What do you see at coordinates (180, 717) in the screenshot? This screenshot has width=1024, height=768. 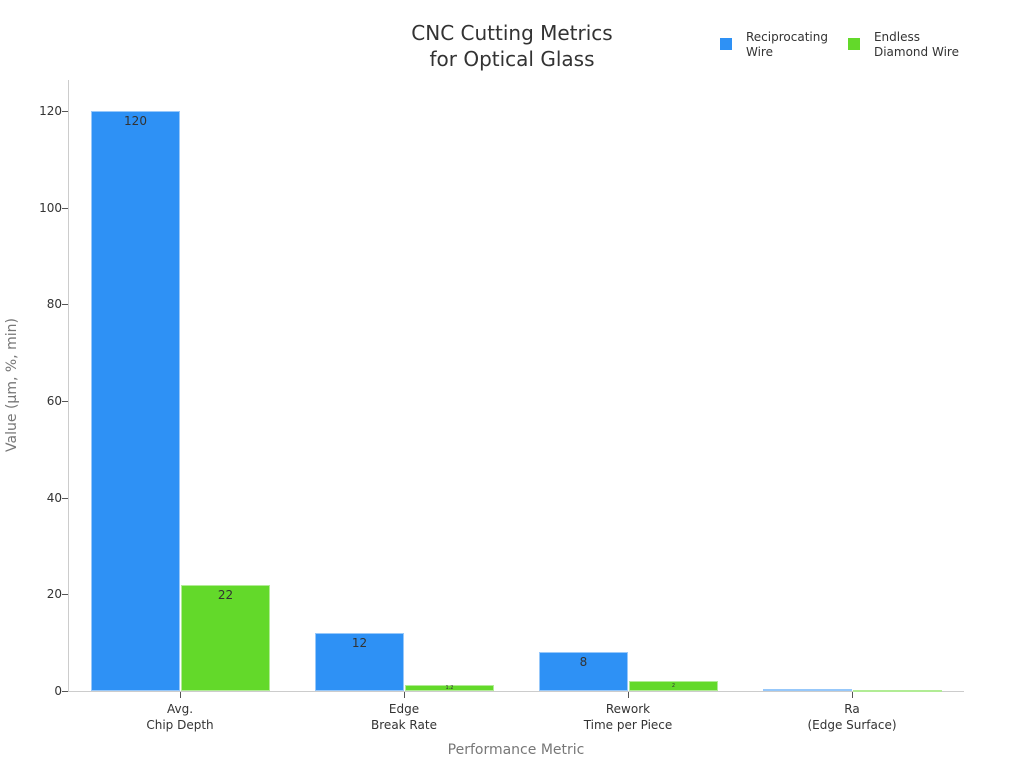 I see `x-tick-label: Avg. Chip Depth` at bounding box center [180, 717].